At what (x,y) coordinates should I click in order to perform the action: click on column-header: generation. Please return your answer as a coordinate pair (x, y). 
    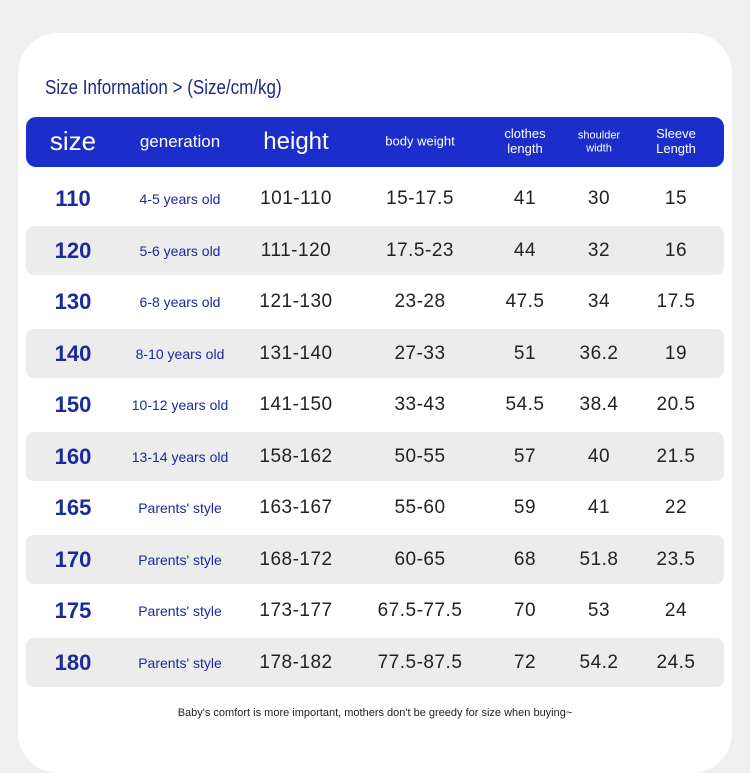
    Looking at the image, I should click on (180, 142).